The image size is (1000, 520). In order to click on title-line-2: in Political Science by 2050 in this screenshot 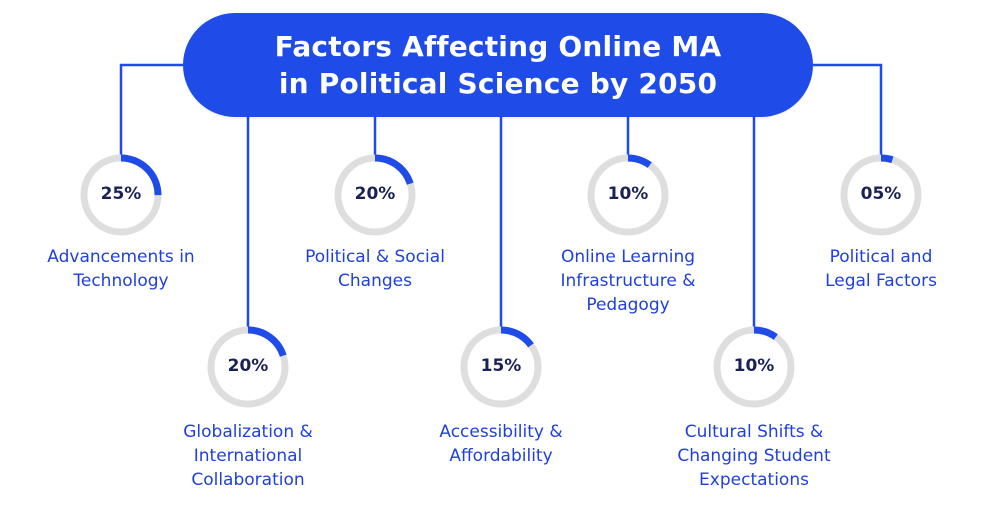, I will do `click(498, 83)`.